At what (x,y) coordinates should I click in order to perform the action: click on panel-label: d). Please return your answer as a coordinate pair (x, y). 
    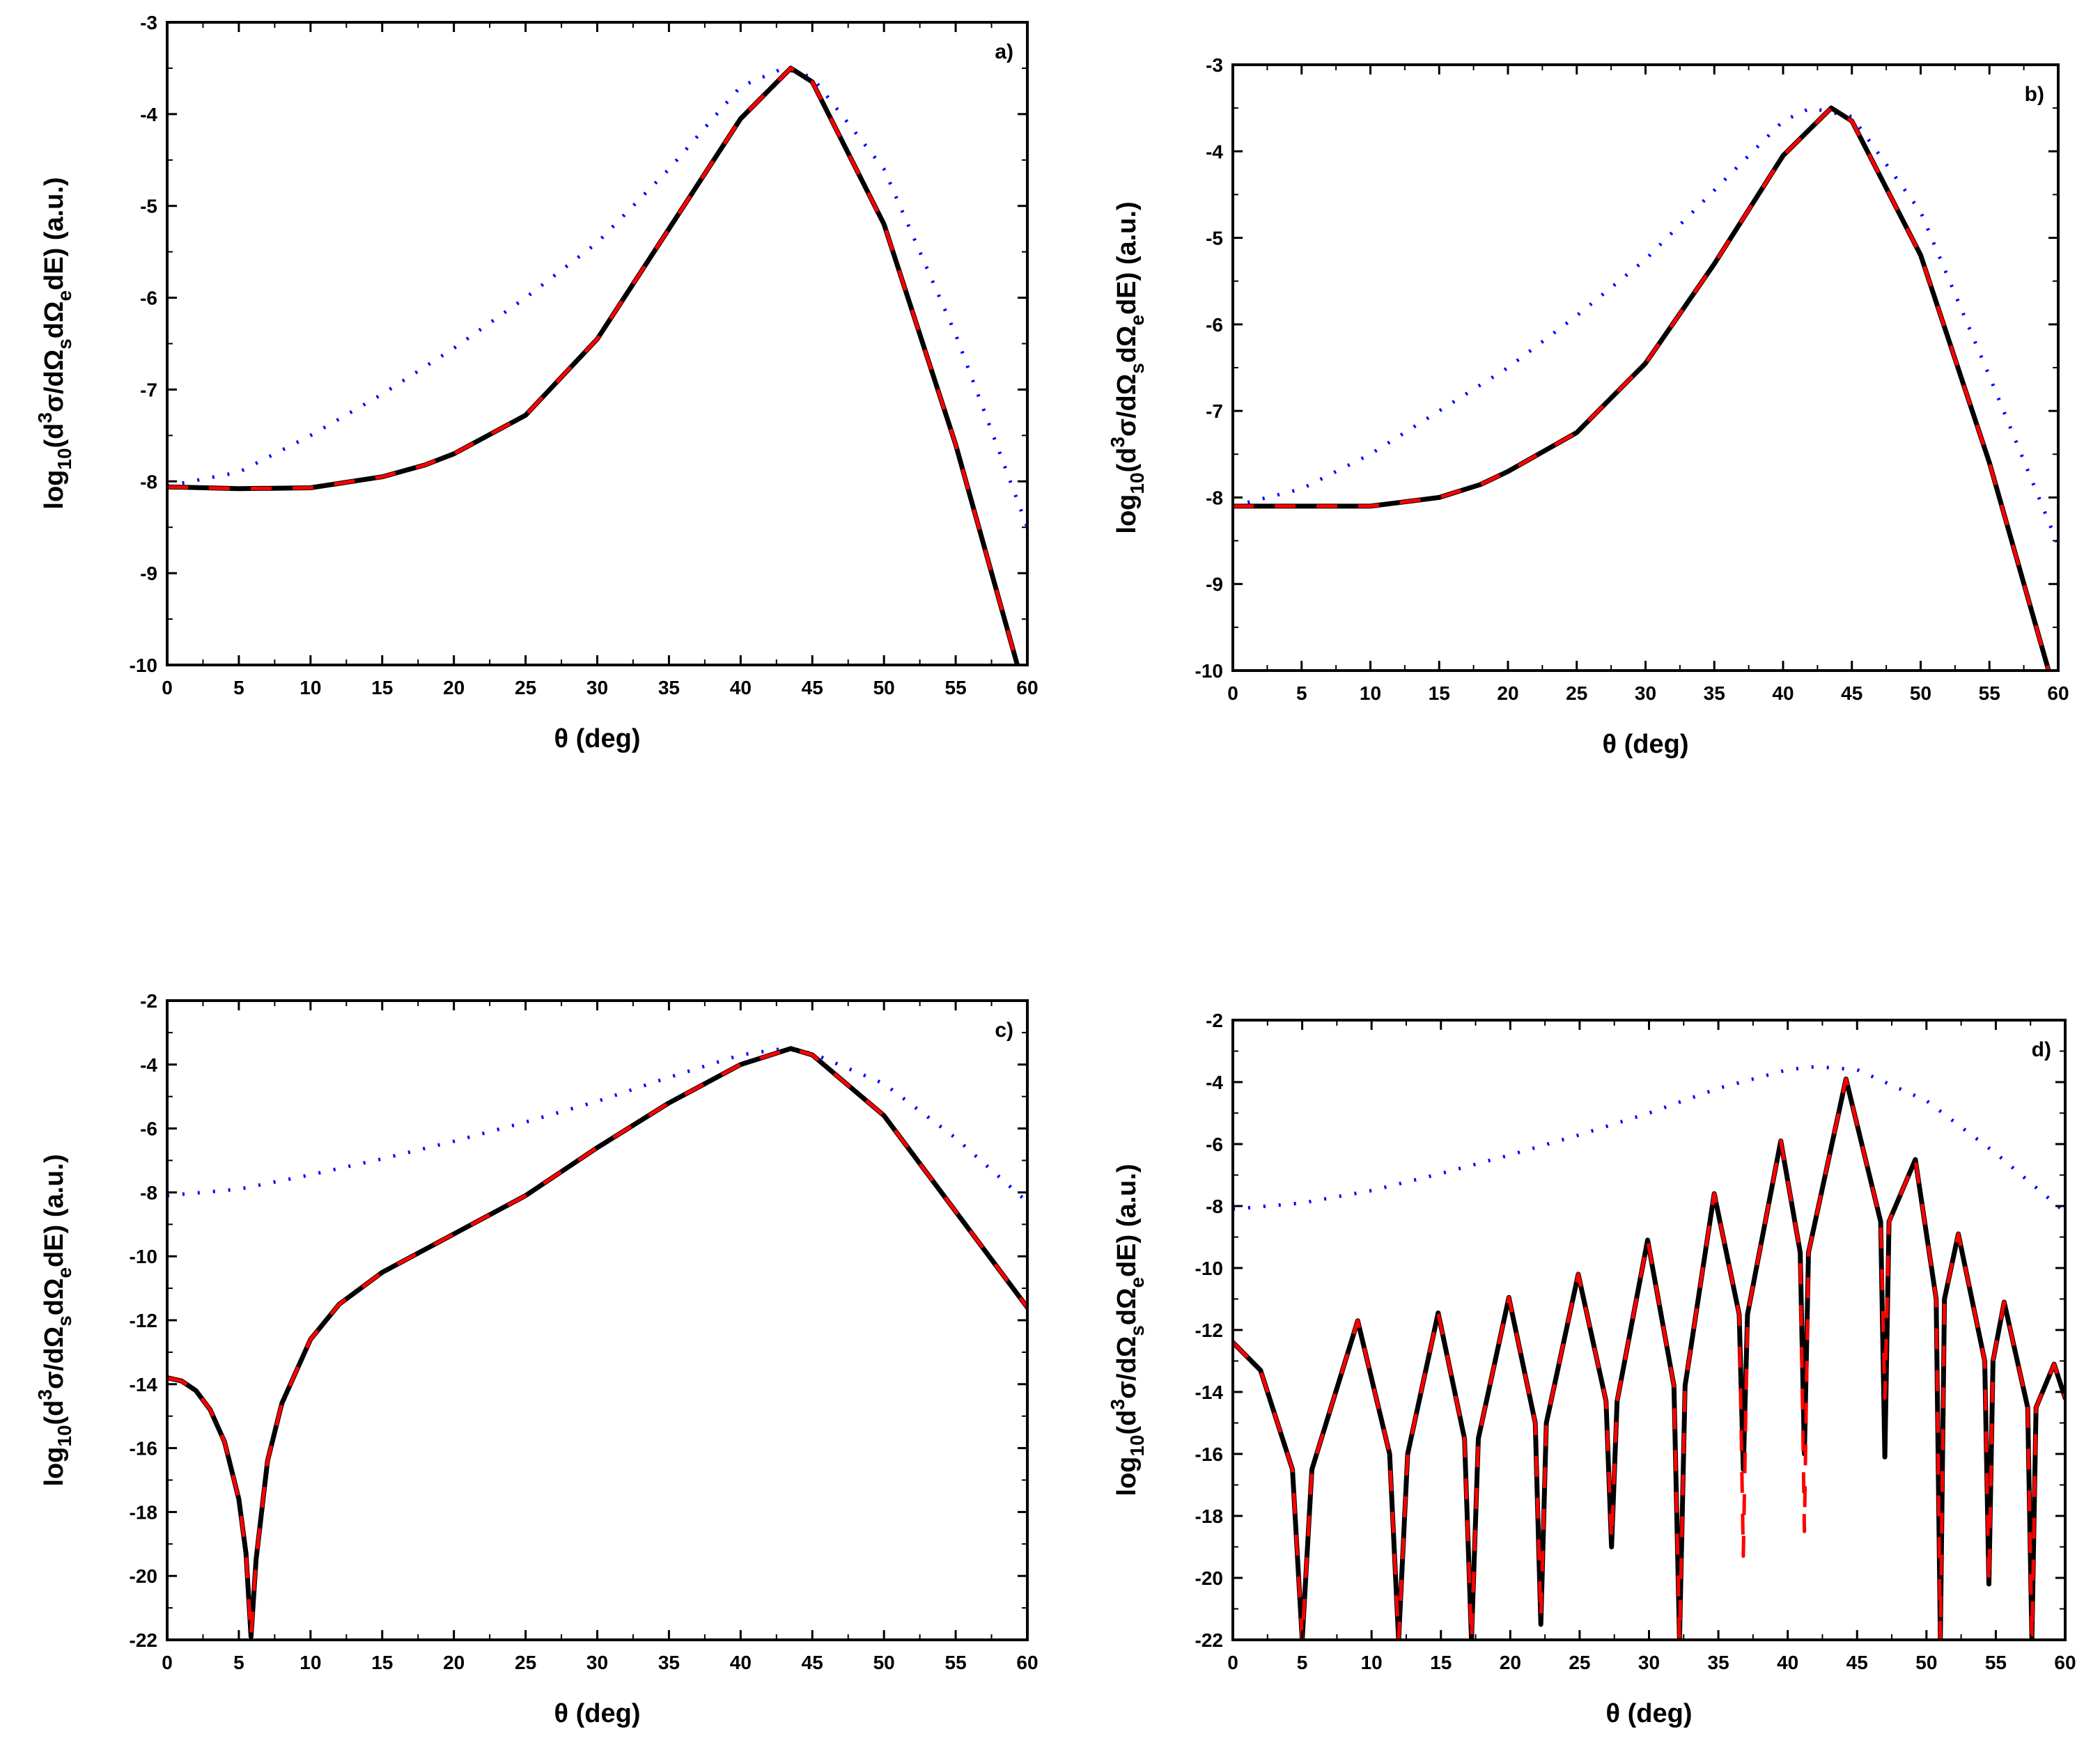
    Looking at the image, I should click on (2041, 1049).